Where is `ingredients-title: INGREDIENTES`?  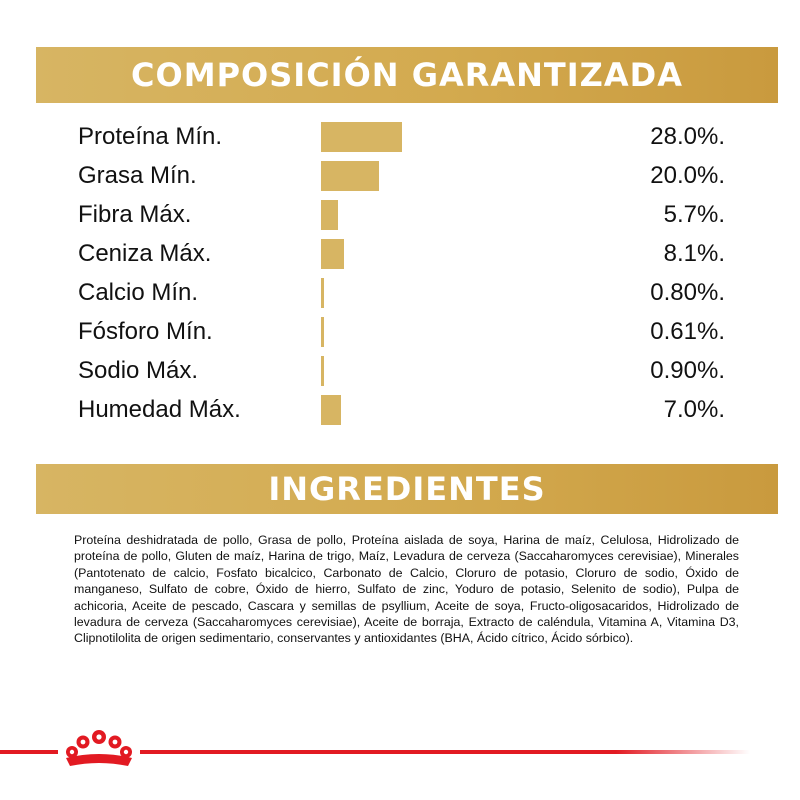
ingredients-title: INGREDIENTES is located at coordinates (407, 489).